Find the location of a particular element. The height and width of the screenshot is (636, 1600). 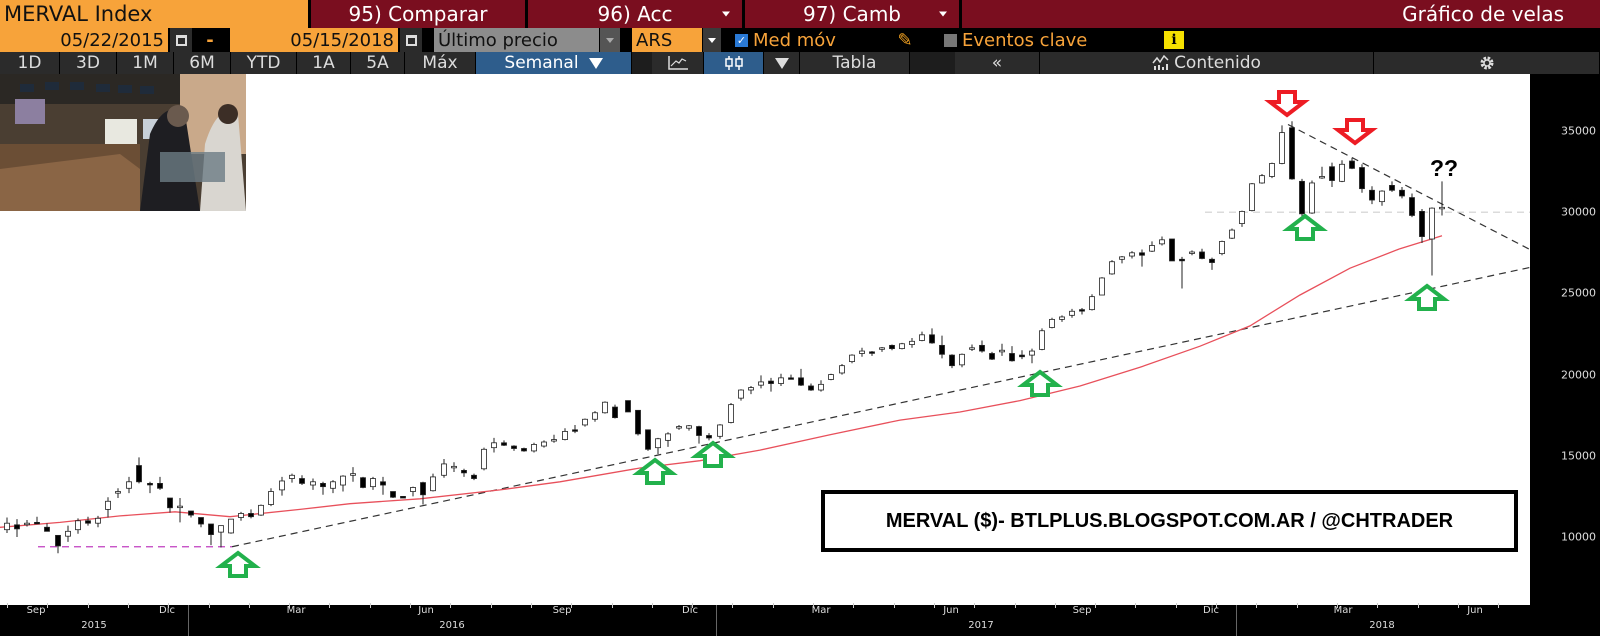

content-button: Contenido is located at coordinates (1207, 63).